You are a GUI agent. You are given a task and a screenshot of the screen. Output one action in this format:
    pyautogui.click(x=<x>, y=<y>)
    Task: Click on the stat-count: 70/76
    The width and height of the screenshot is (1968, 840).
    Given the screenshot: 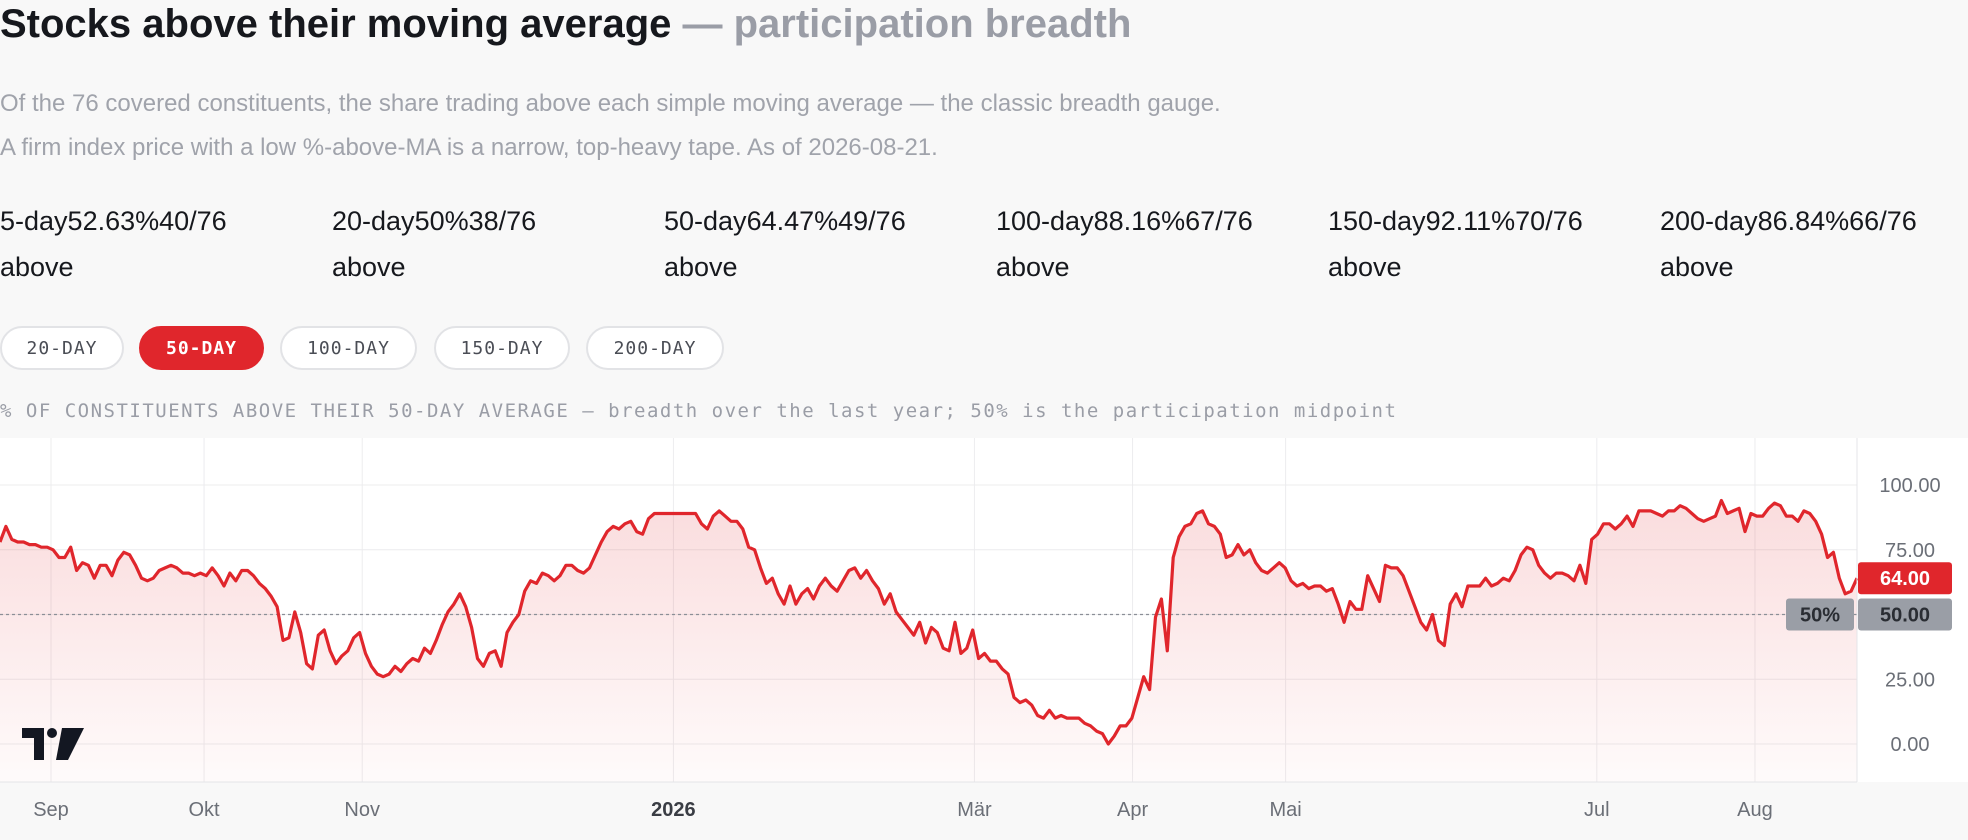 What is the action you would take?
    pyautogui.click(x=1549, y=221)
    